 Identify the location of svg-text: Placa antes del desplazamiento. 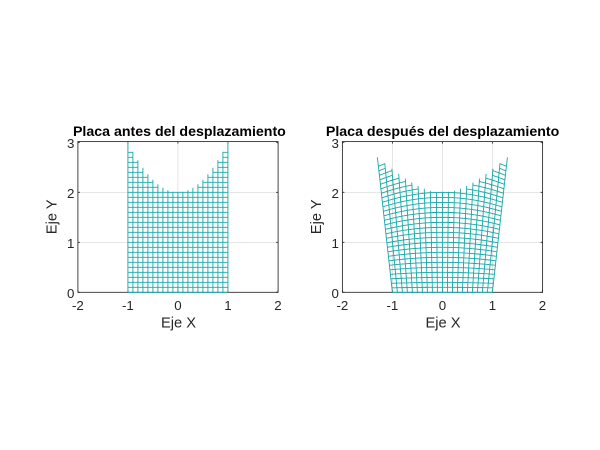
(179, 132).